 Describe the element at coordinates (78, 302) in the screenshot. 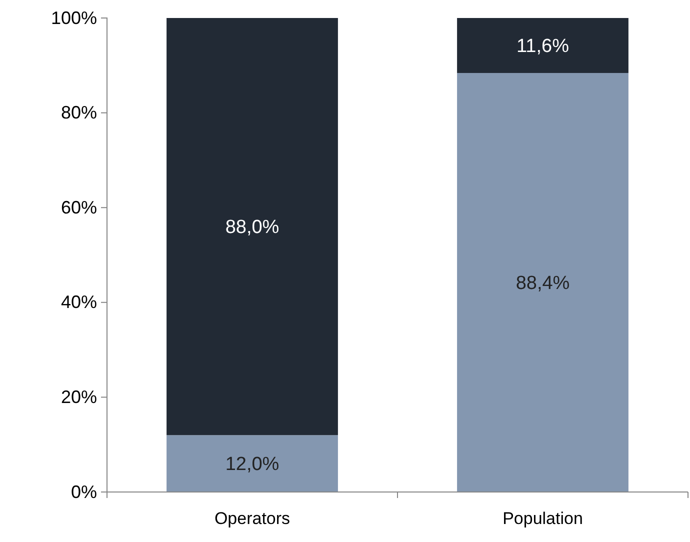

I see `y-tick-label: 40%` at that location.